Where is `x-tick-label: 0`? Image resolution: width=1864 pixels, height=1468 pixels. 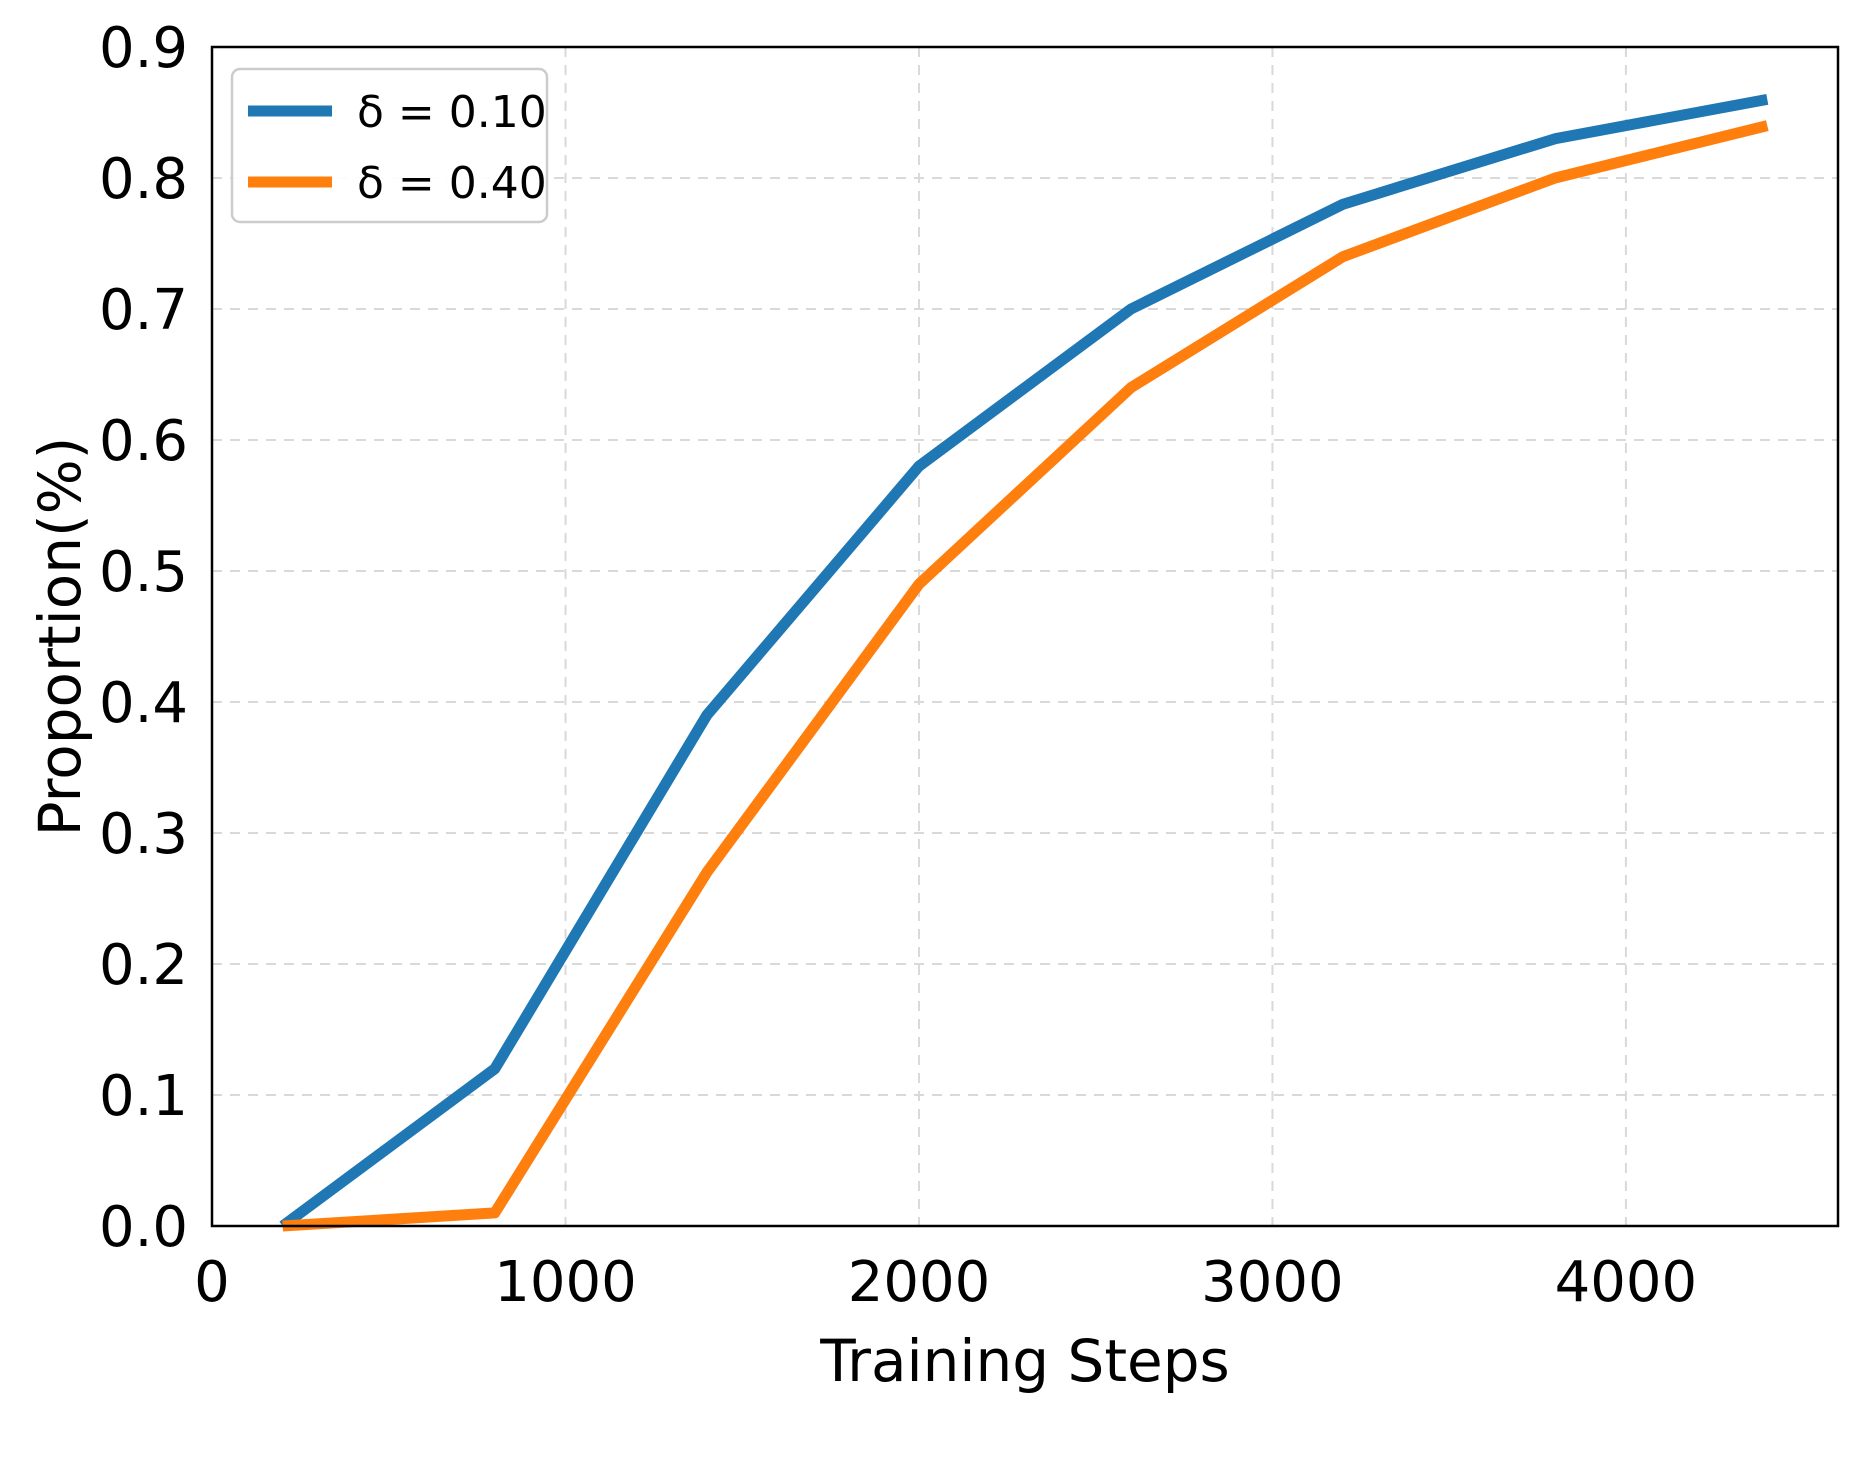 x-tick-label: 0 is located at coordinates (212, 1282).